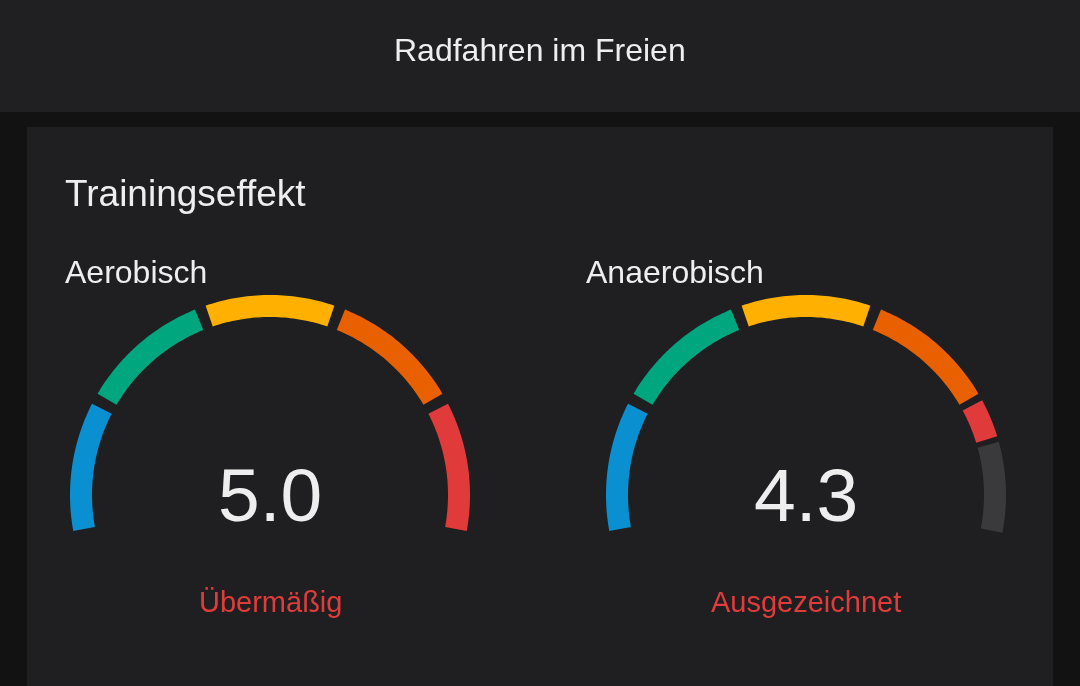 The width and height of the screenshot is (1080, 686). Describe the element at coordinates (186, 193) in the screenshot. I see `text: Trainingseffekt` at that location.